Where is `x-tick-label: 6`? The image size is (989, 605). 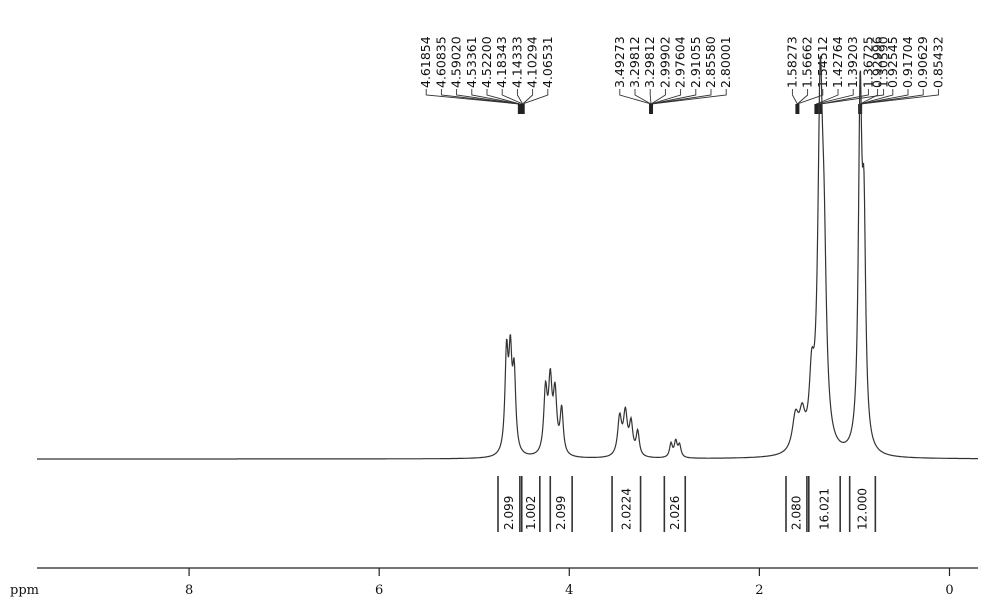
x-tick-label: 6 is located at coordinates (379, 590).